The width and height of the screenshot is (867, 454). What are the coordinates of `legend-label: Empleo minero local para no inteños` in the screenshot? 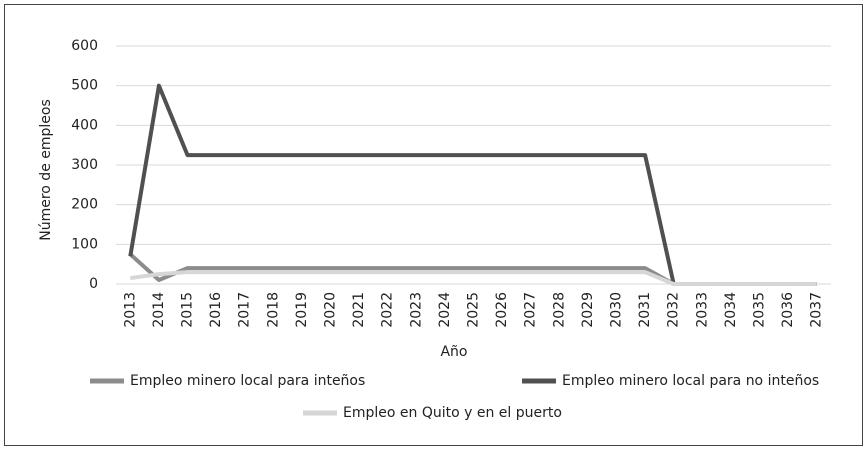 It's located at (690, 381).